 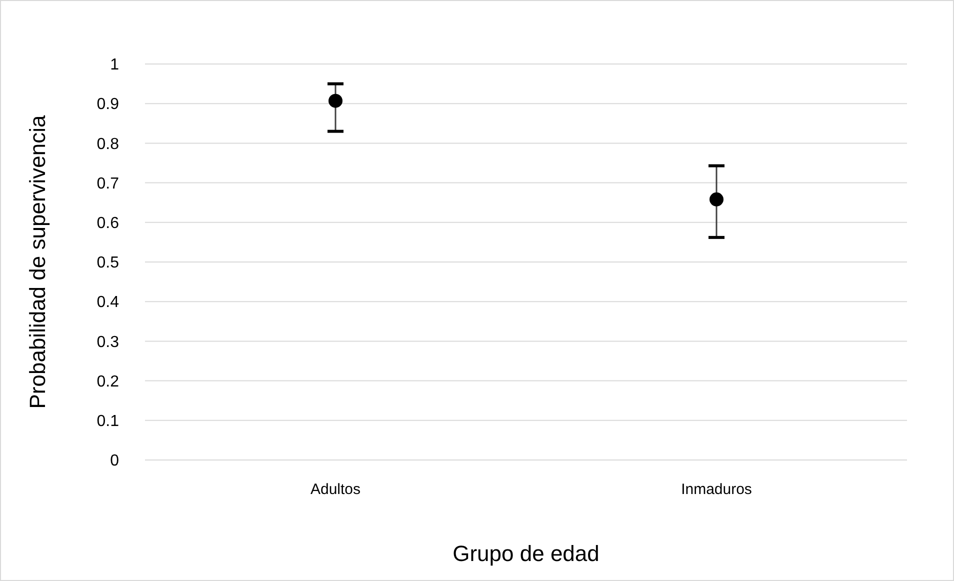 What do you see at coordinates (108, 105) in the screenshot?
I see `y-tick-label: 0.9` at bounding box center [108, 105].